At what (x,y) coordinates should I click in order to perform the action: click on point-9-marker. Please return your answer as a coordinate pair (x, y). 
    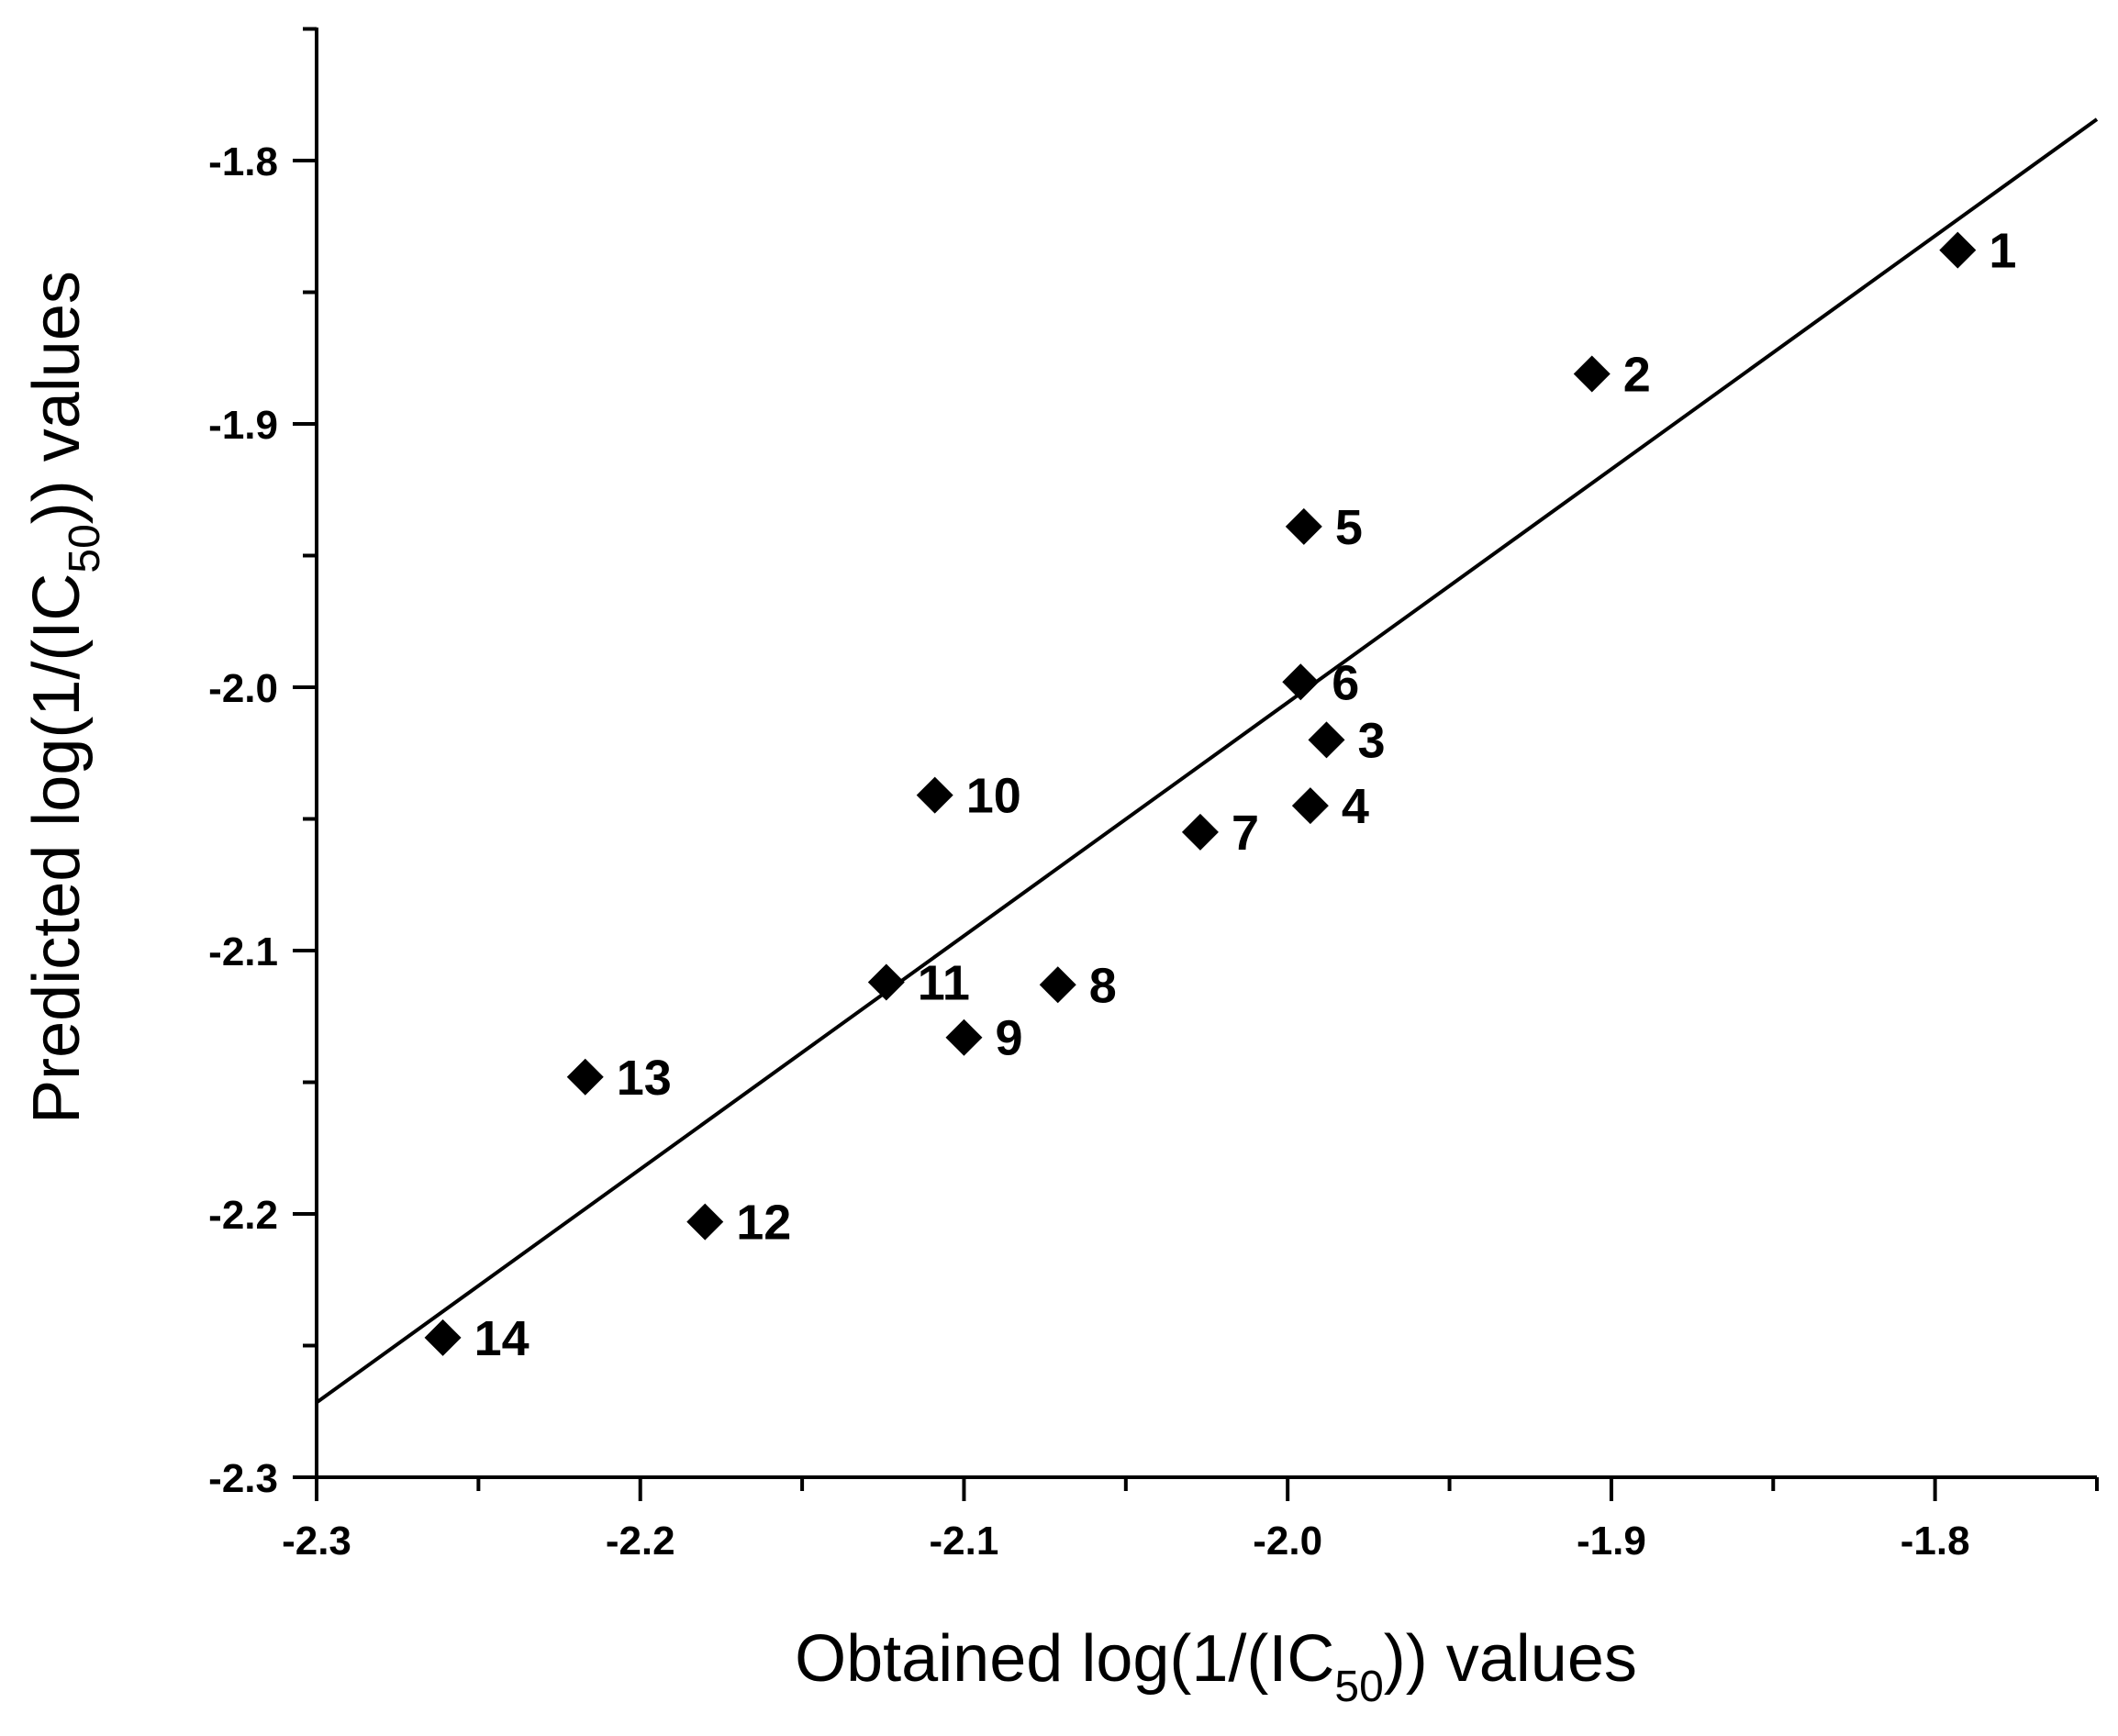
    Looking at the image, I should click on (964, 1037).